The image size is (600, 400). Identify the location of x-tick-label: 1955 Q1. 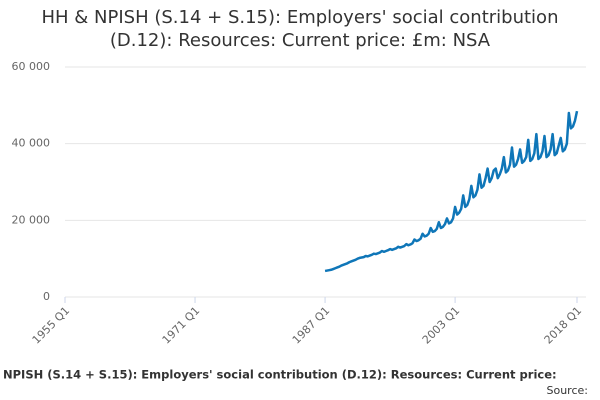
(51, 325).